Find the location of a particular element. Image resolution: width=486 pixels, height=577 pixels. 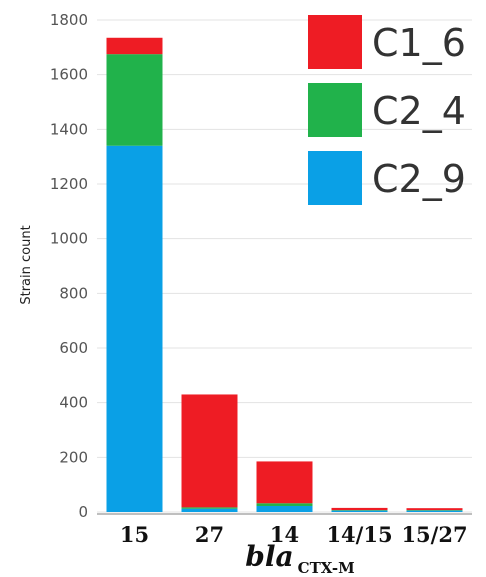

y-tick-label: 400 is located at coordinates (73, 403).